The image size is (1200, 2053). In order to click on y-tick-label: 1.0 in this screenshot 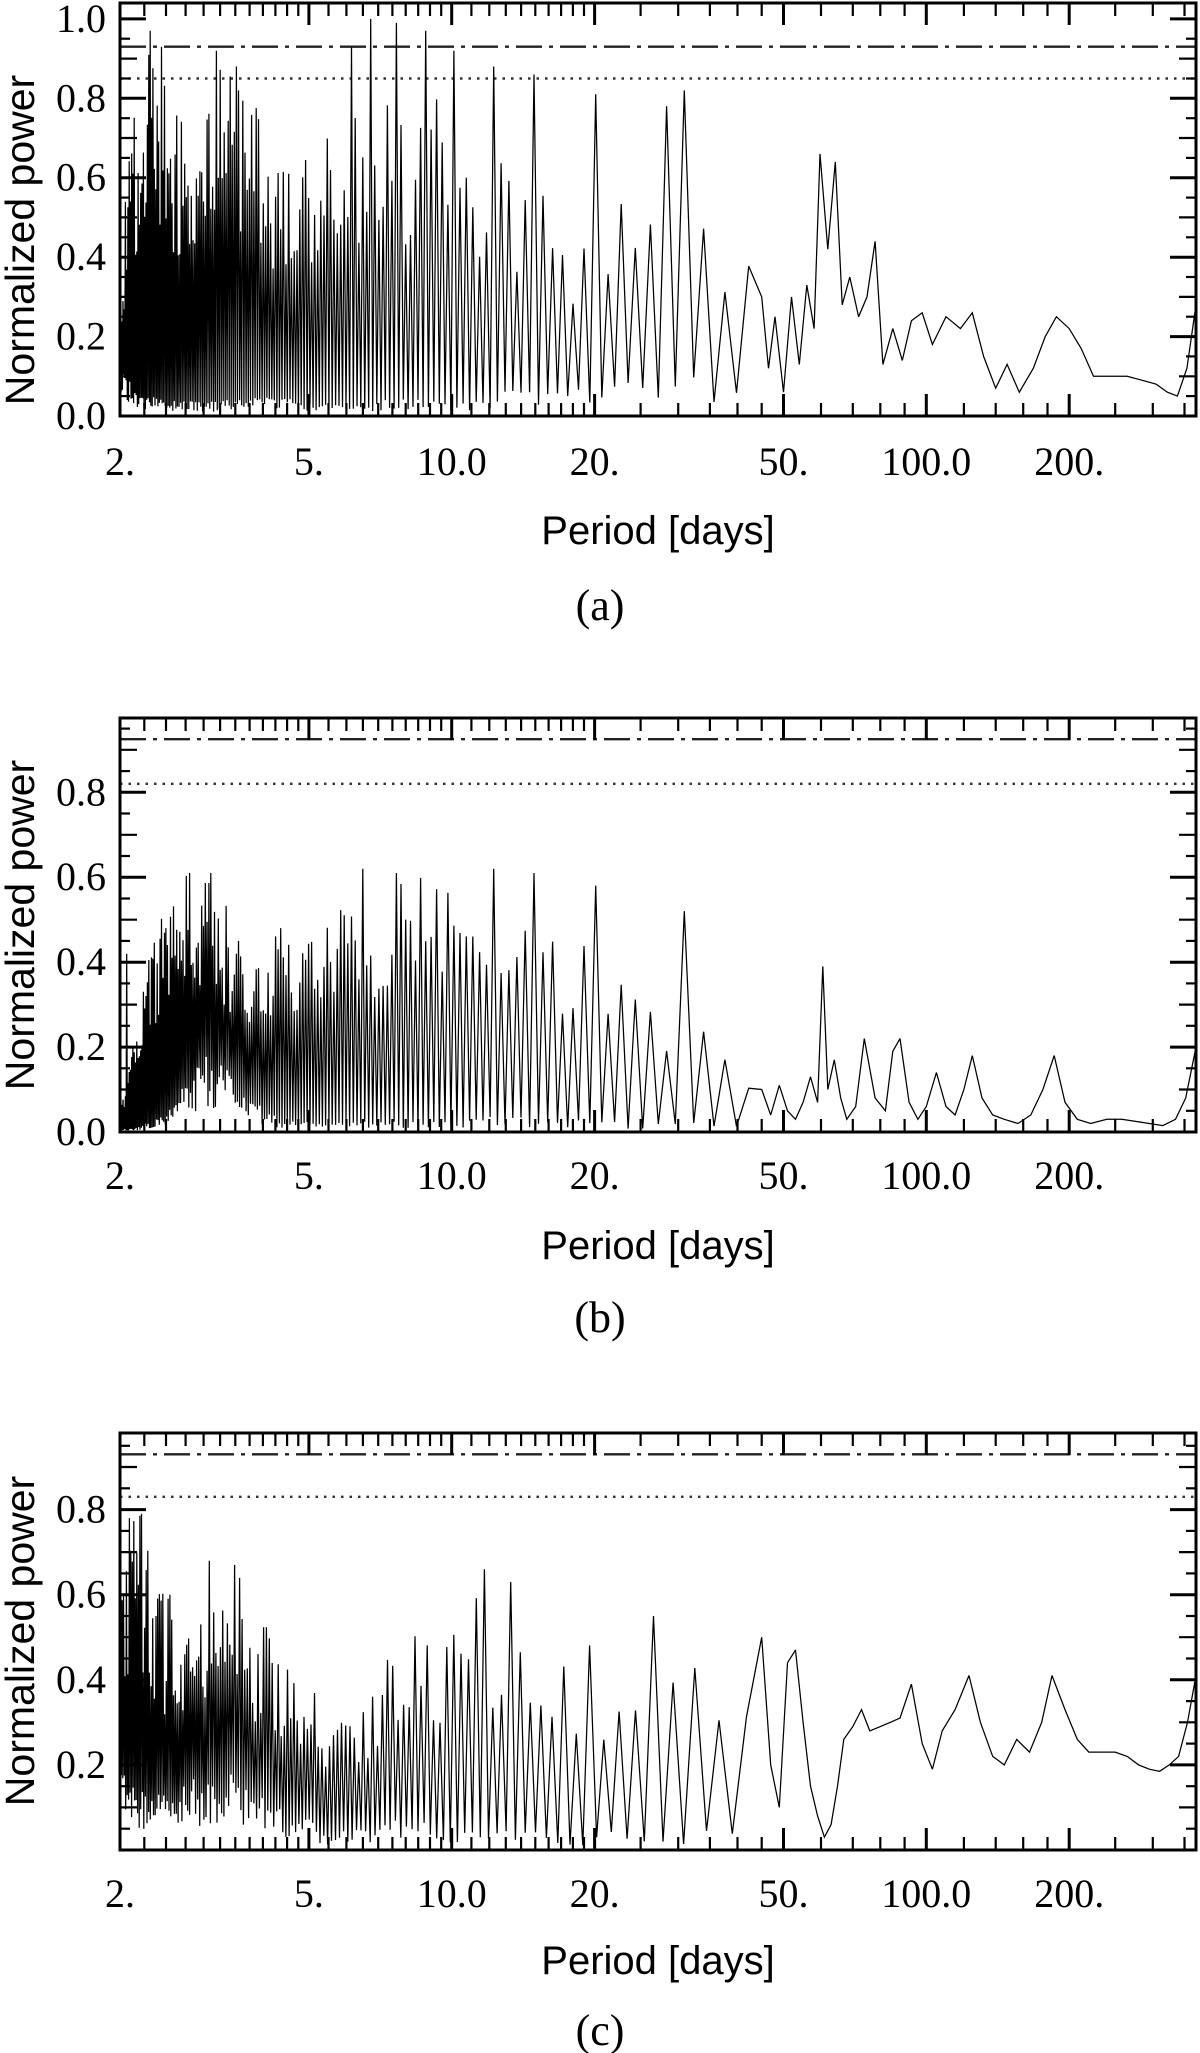, I will do `click(81, 20)`.